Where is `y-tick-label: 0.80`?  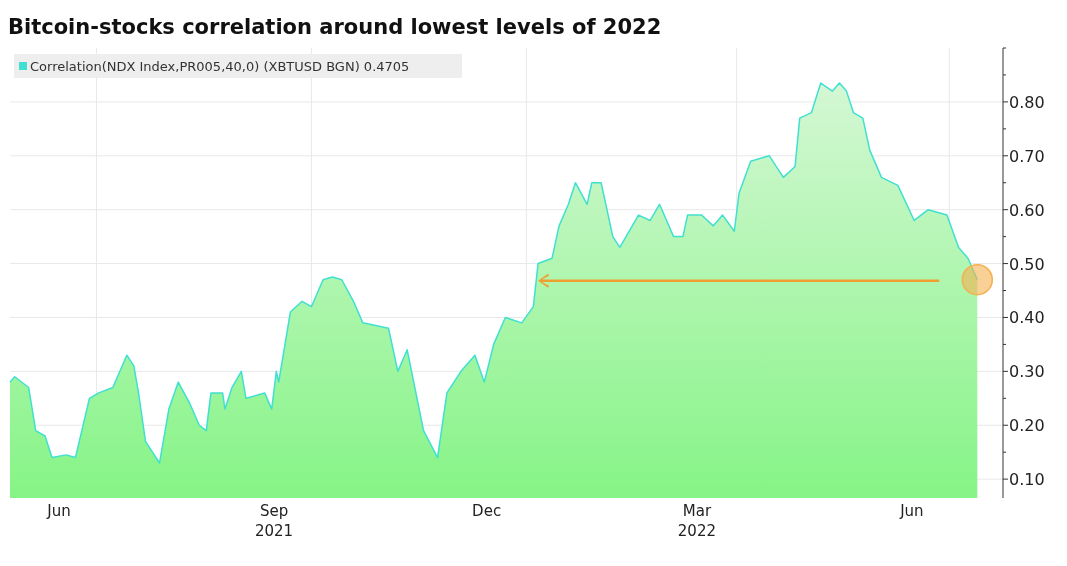 y-tick-label: 0.80 is located at coordinates (1027, 102).